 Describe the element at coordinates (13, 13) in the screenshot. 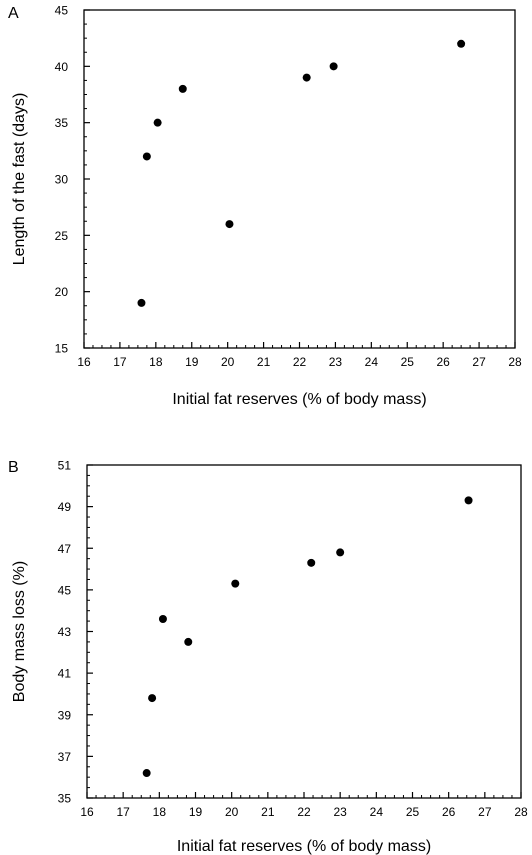

I see `panel-label: A` at that location.